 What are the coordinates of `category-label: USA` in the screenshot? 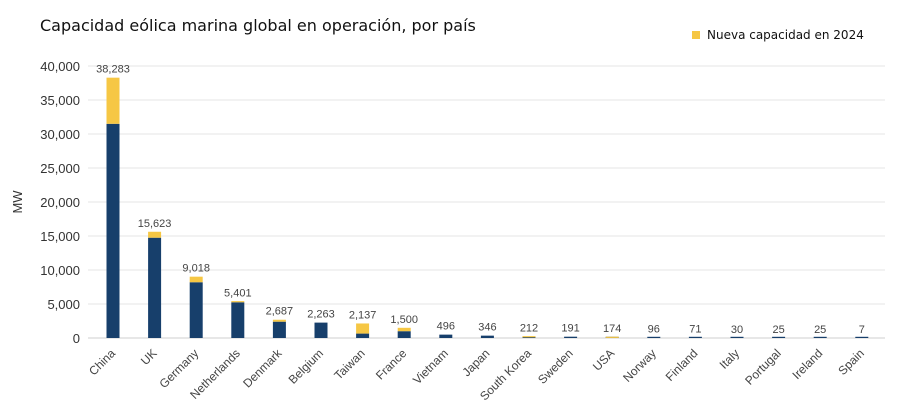 It's located at (603, 359).